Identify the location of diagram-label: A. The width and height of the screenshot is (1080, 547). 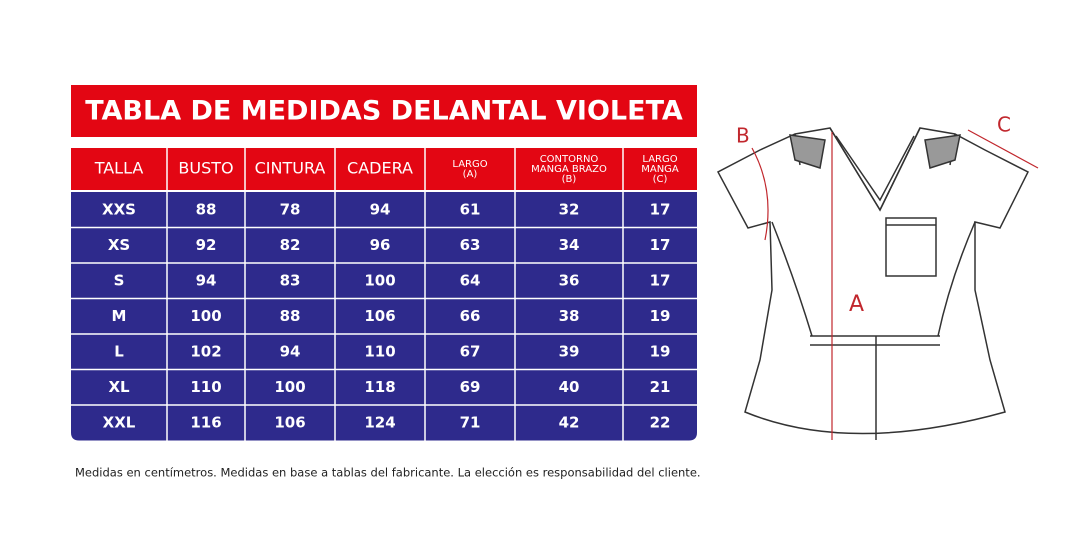
(856, 304).